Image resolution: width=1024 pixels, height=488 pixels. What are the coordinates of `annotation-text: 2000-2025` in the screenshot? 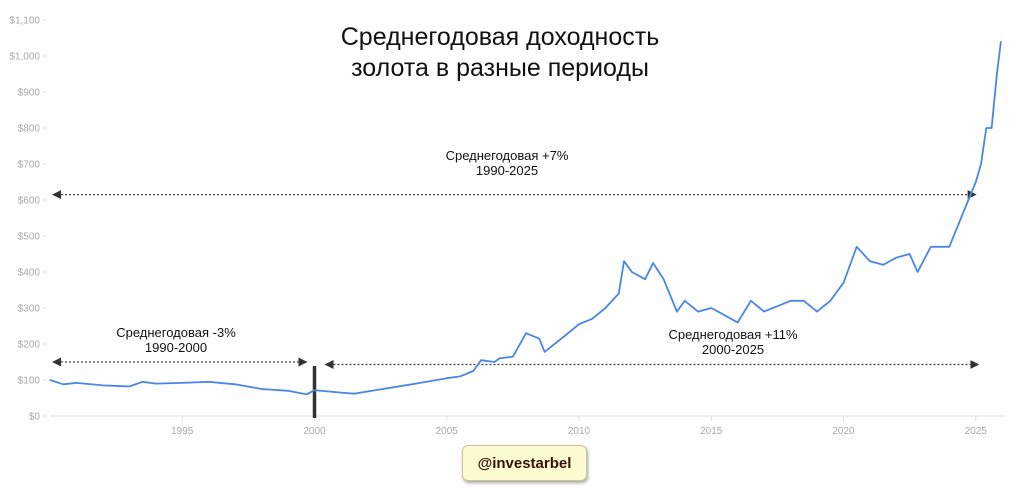 It's located at (733, 349).